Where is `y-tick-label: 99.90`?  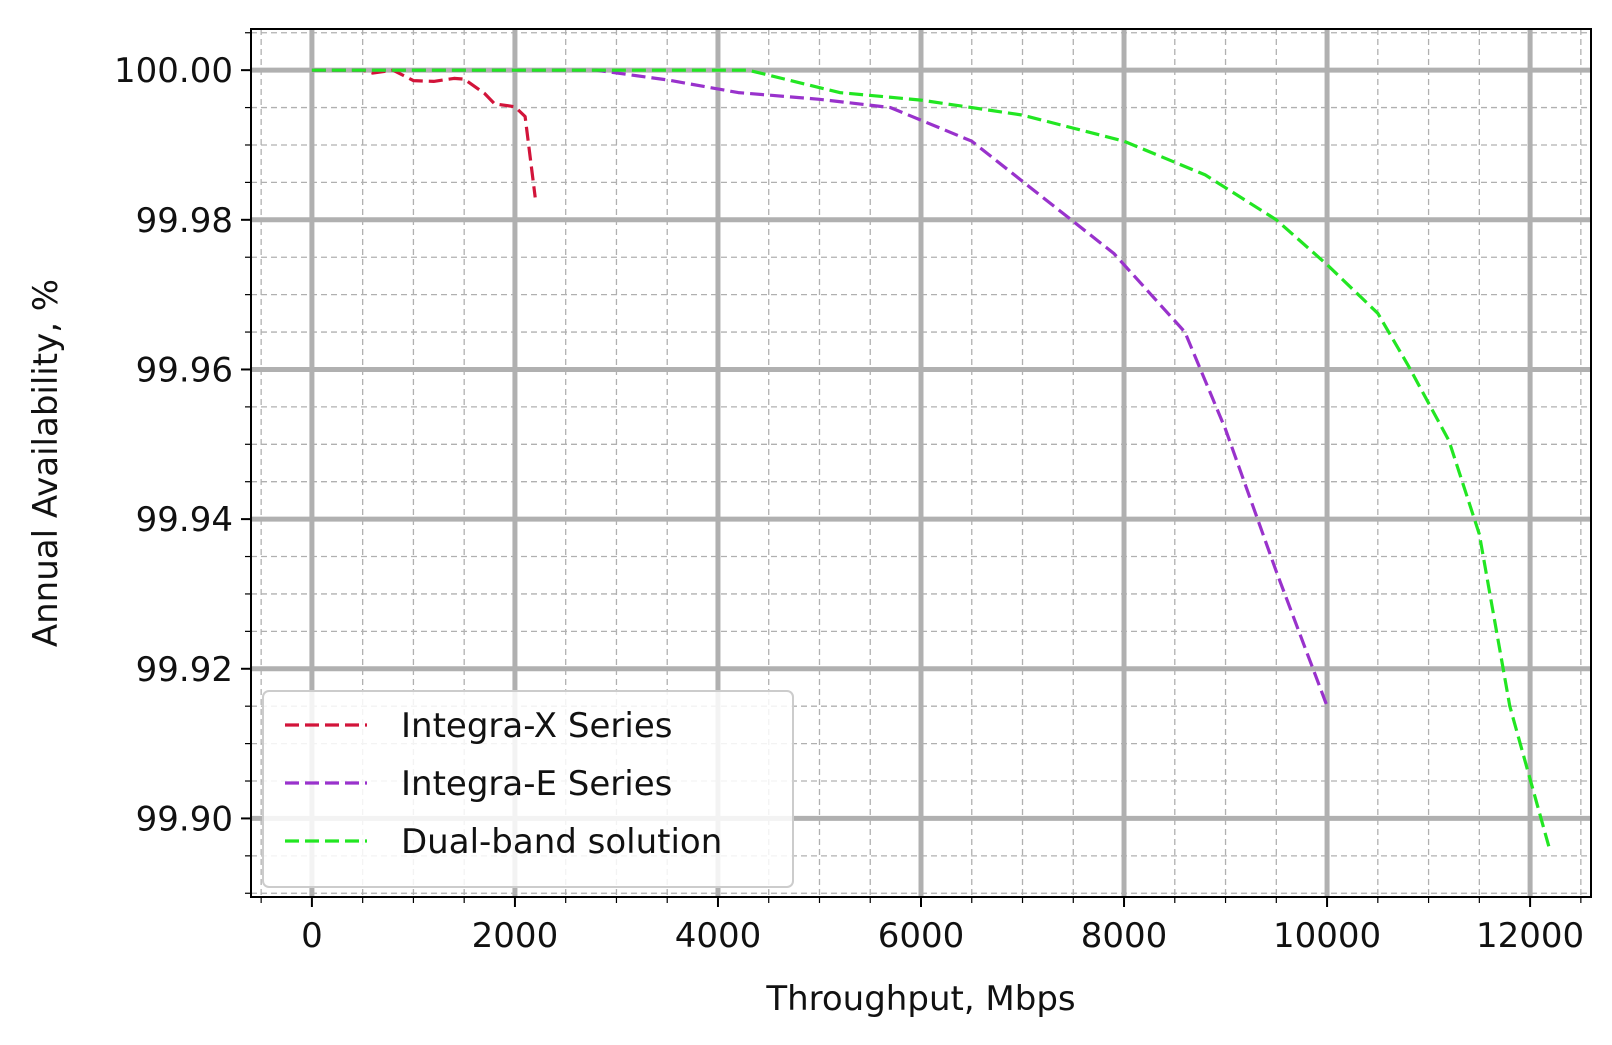 y-tick-label: 99.90 is located at coordinates (184, 819).